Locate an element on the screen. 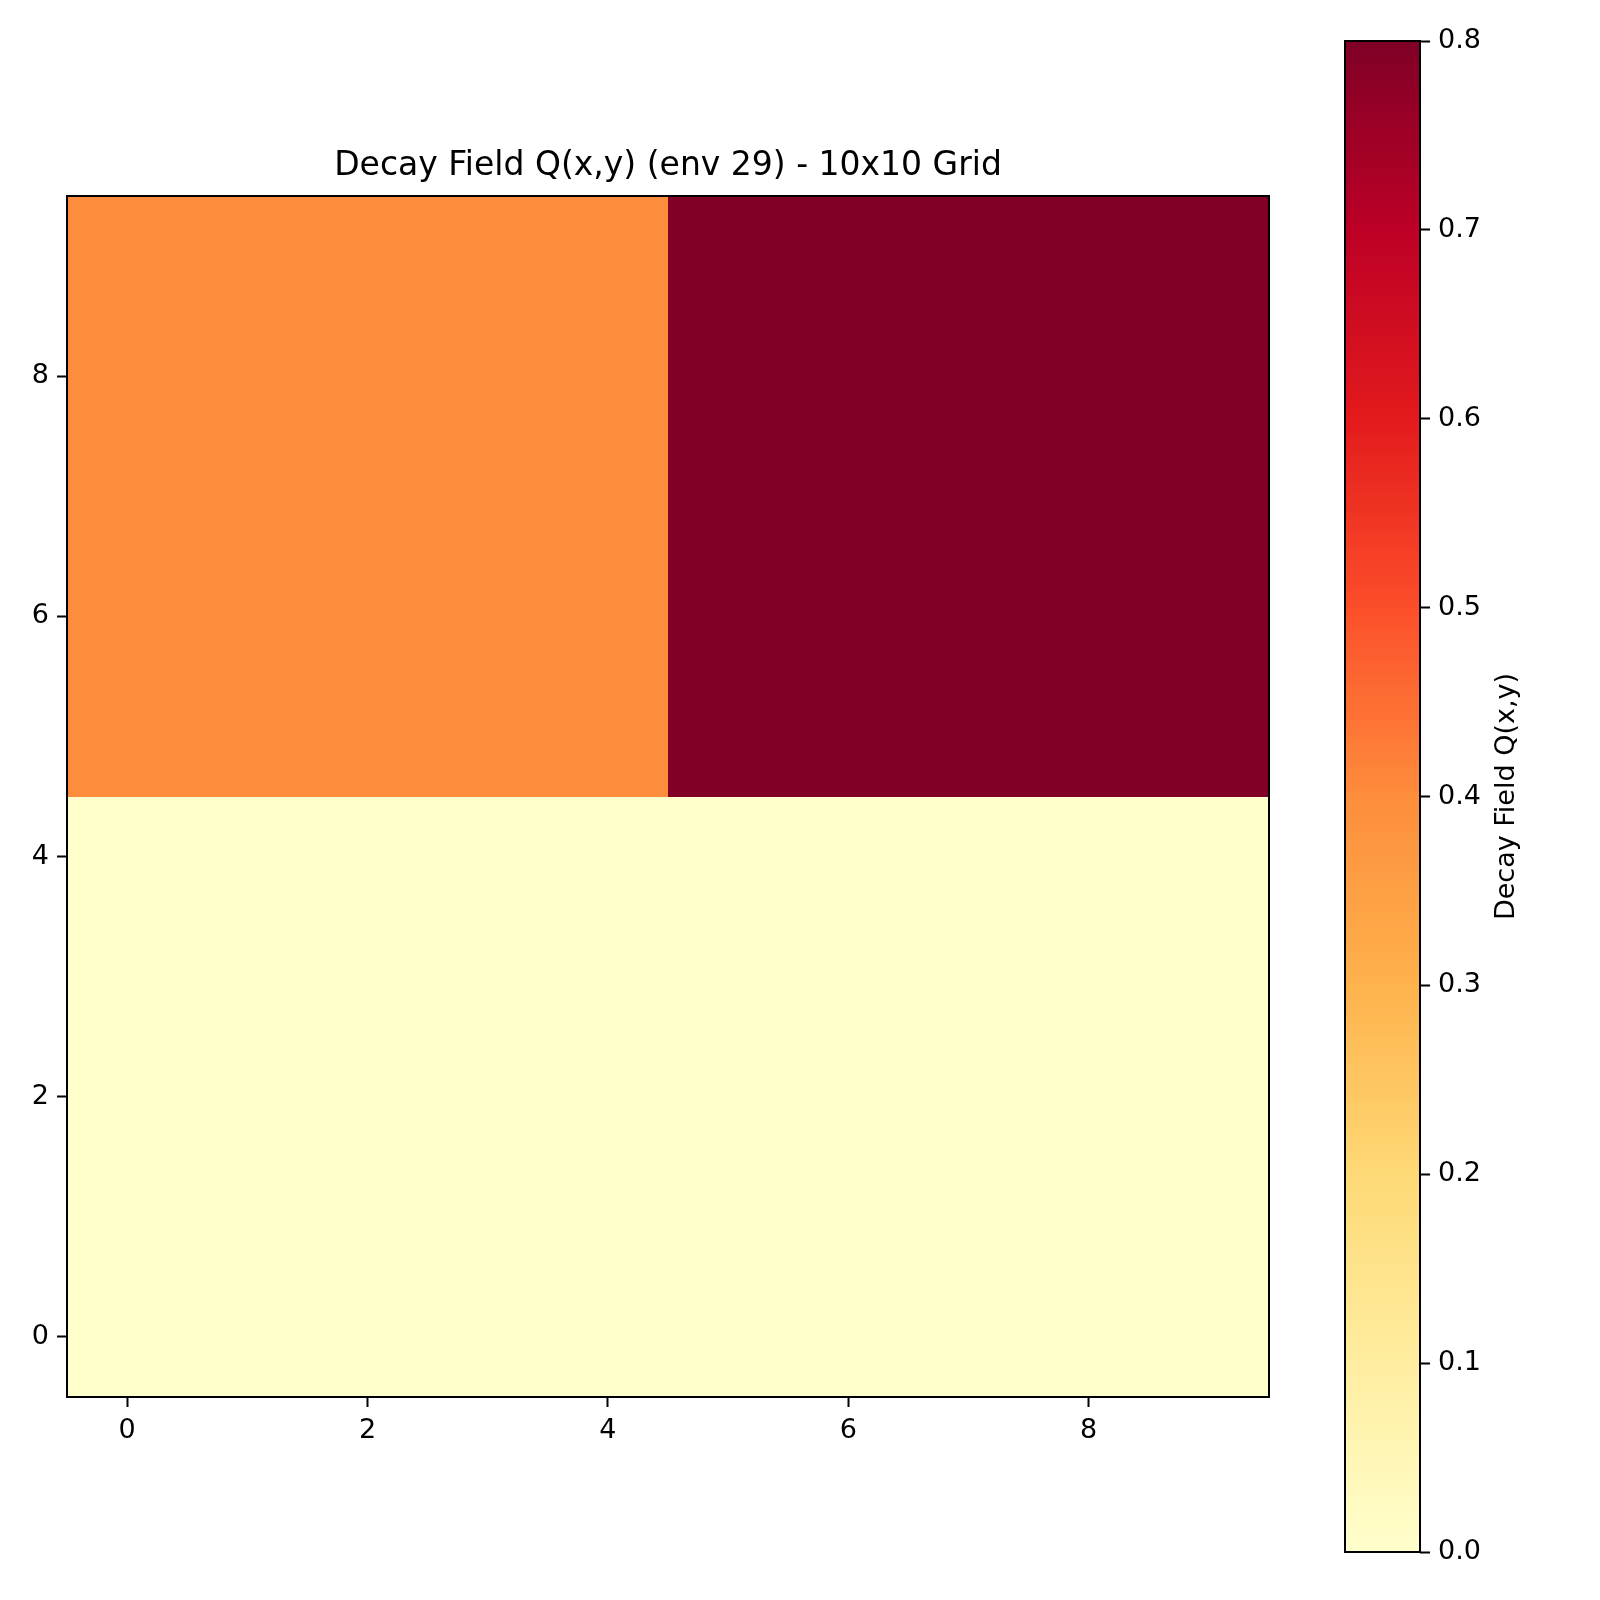 This screenshot has height=1600, width=1600. x-tick-label: 2 is located at coordinates (367, 1429).